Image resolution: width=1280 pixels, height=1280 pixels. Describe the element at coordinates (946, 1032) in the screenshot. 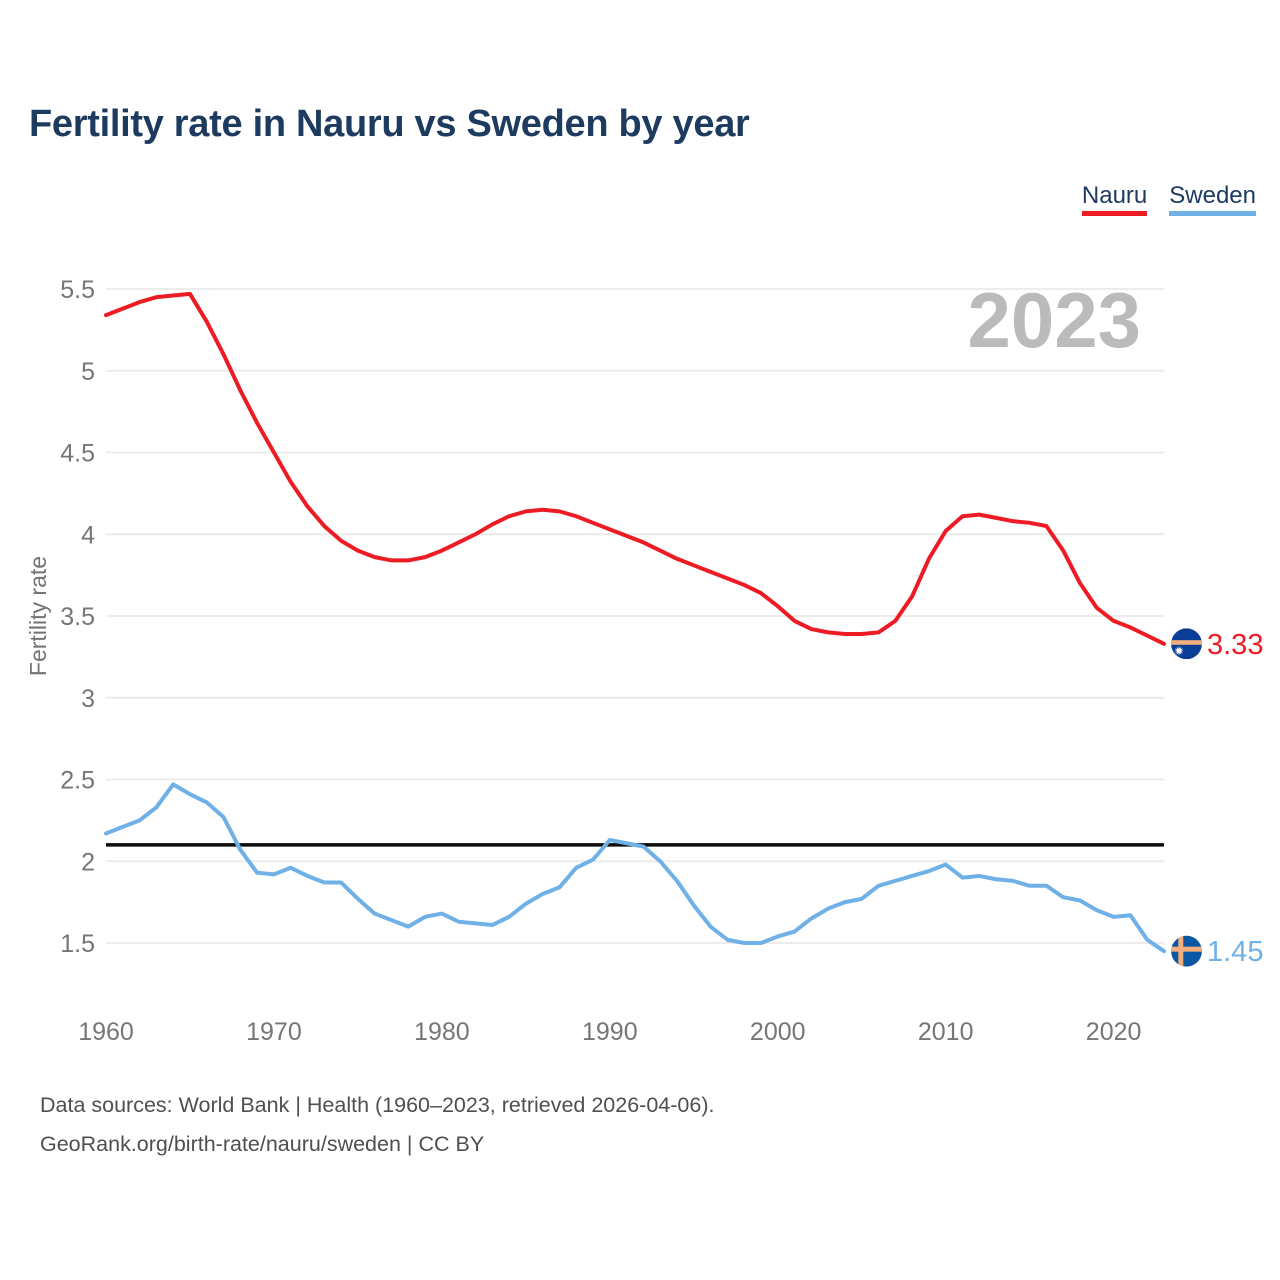

I see `x-tick-label: 2010` at that location.